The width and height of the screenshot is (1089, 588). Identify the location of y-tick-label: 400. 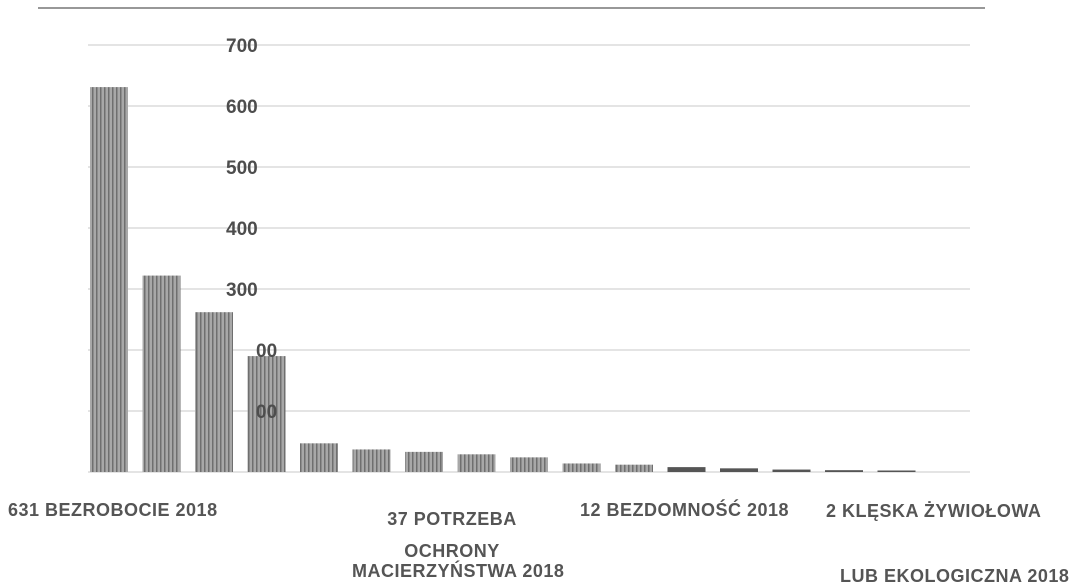
(242, 229).